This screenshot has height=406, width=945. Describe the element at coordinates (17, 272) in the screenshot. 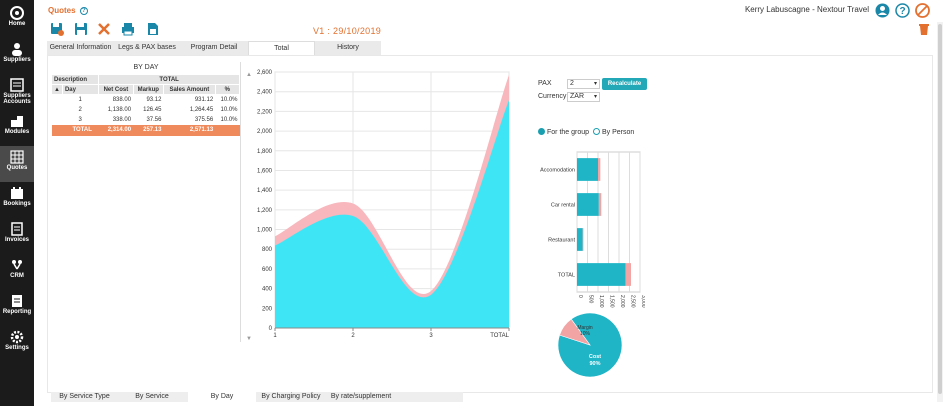

I see `sidebar-item-crm: CRM` at that location.